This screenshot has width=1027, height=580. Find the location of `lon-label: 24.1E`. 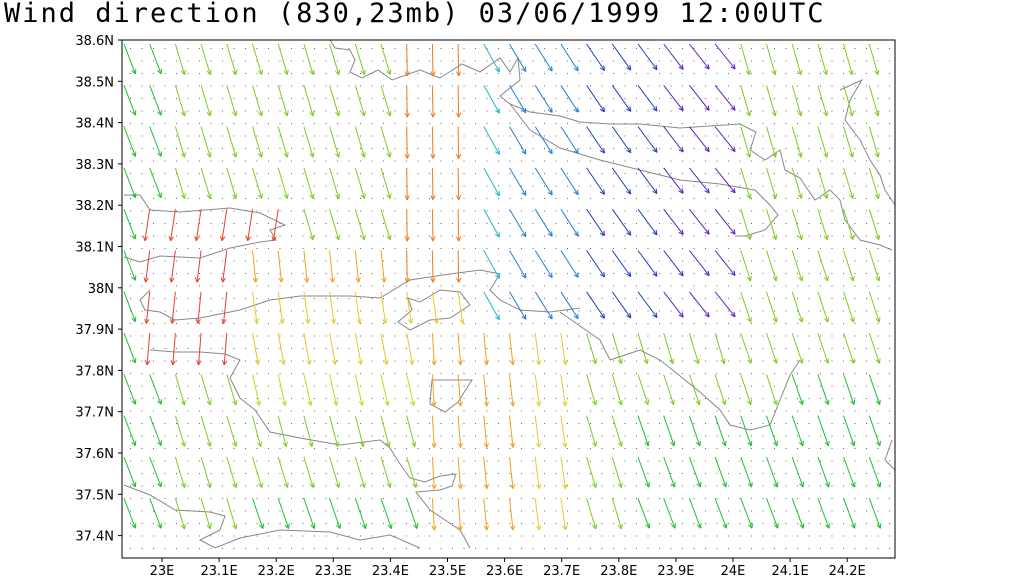

lon-label: 24.1E is located at coordinates (790, 571).